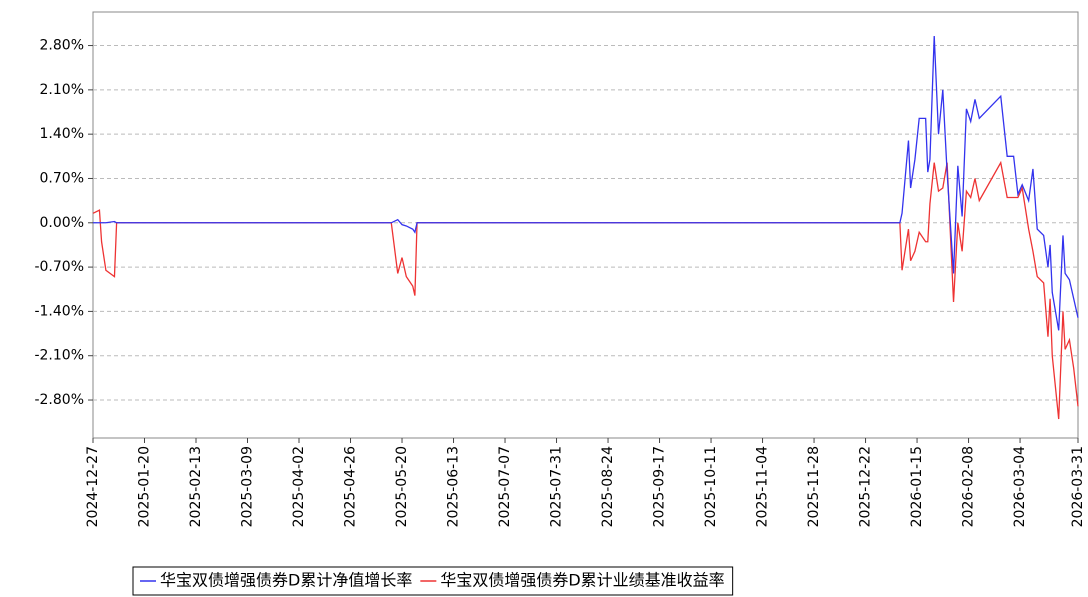 Image resolution: width=1088 pixels, height=597 pixels. I want to click on x-tick-label: 2026-01-15, so click(917, 486).